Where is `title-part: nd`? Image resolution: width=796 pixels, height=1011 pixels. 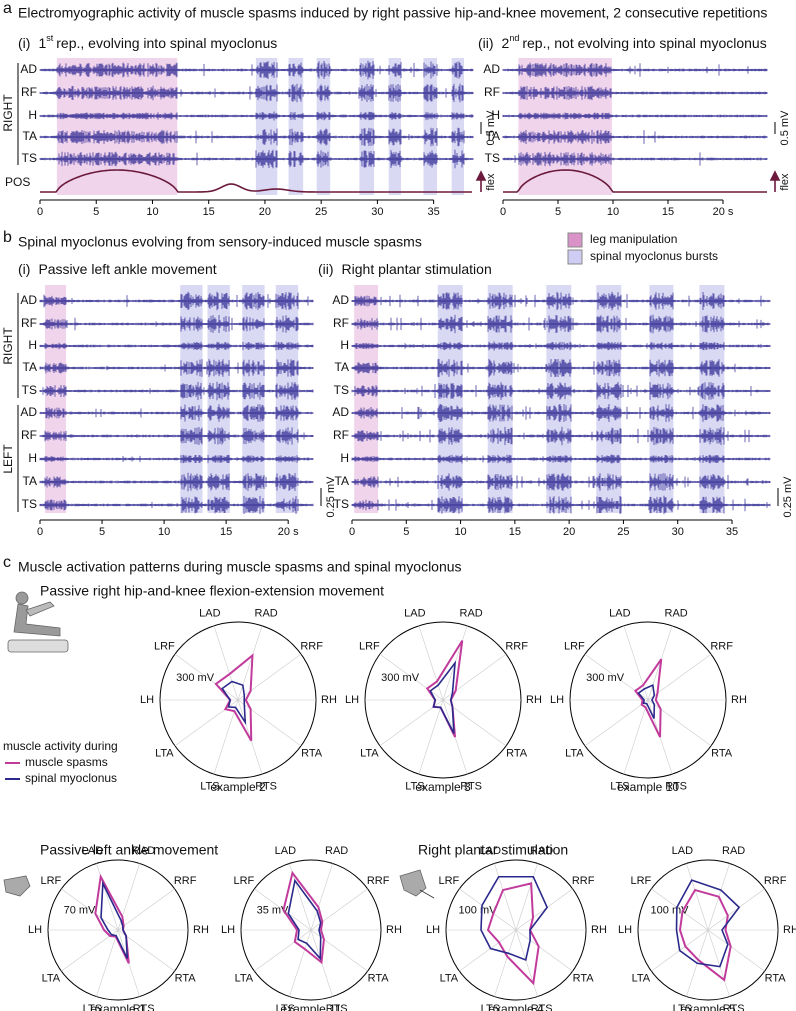
title-part: nd is located at coordinates (514, 38).